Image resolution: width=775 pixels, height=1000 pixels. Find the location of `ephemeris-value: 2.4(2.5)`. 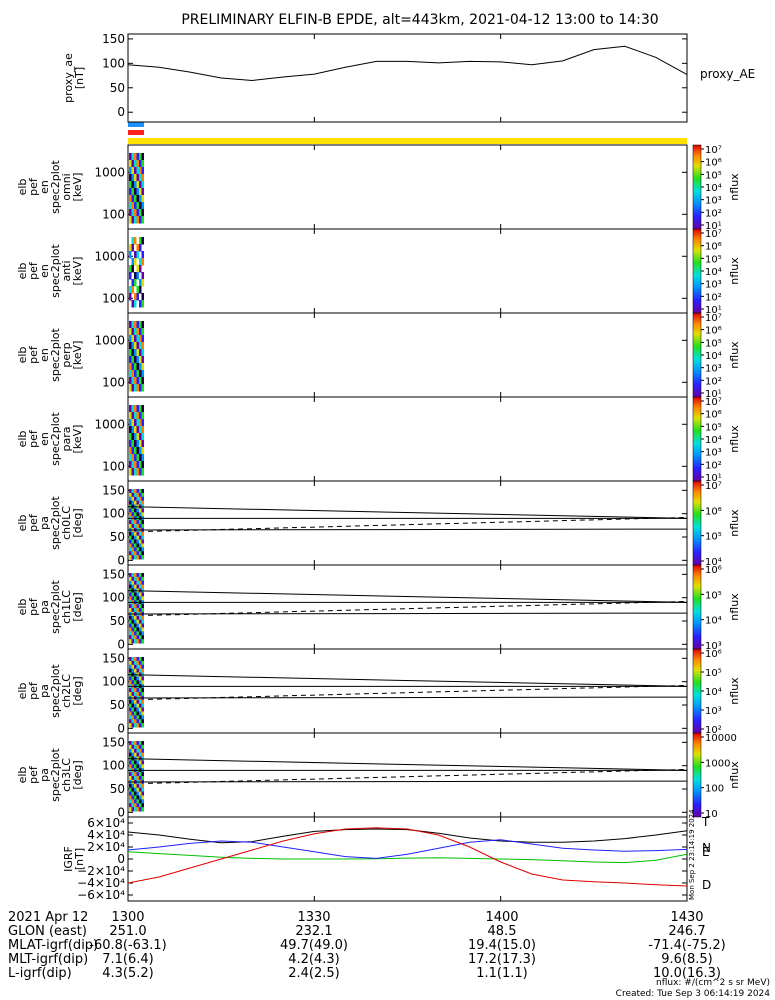

ephemeris-value: 2.4(2.5) is located at coordinates (314, 973).